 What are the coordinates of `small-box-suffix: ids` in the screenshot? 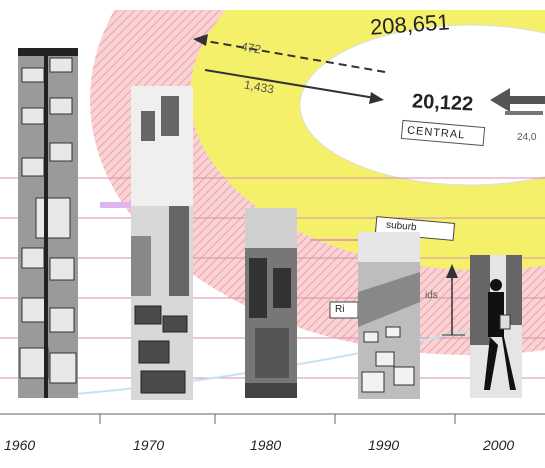 It's located at (431, 295).